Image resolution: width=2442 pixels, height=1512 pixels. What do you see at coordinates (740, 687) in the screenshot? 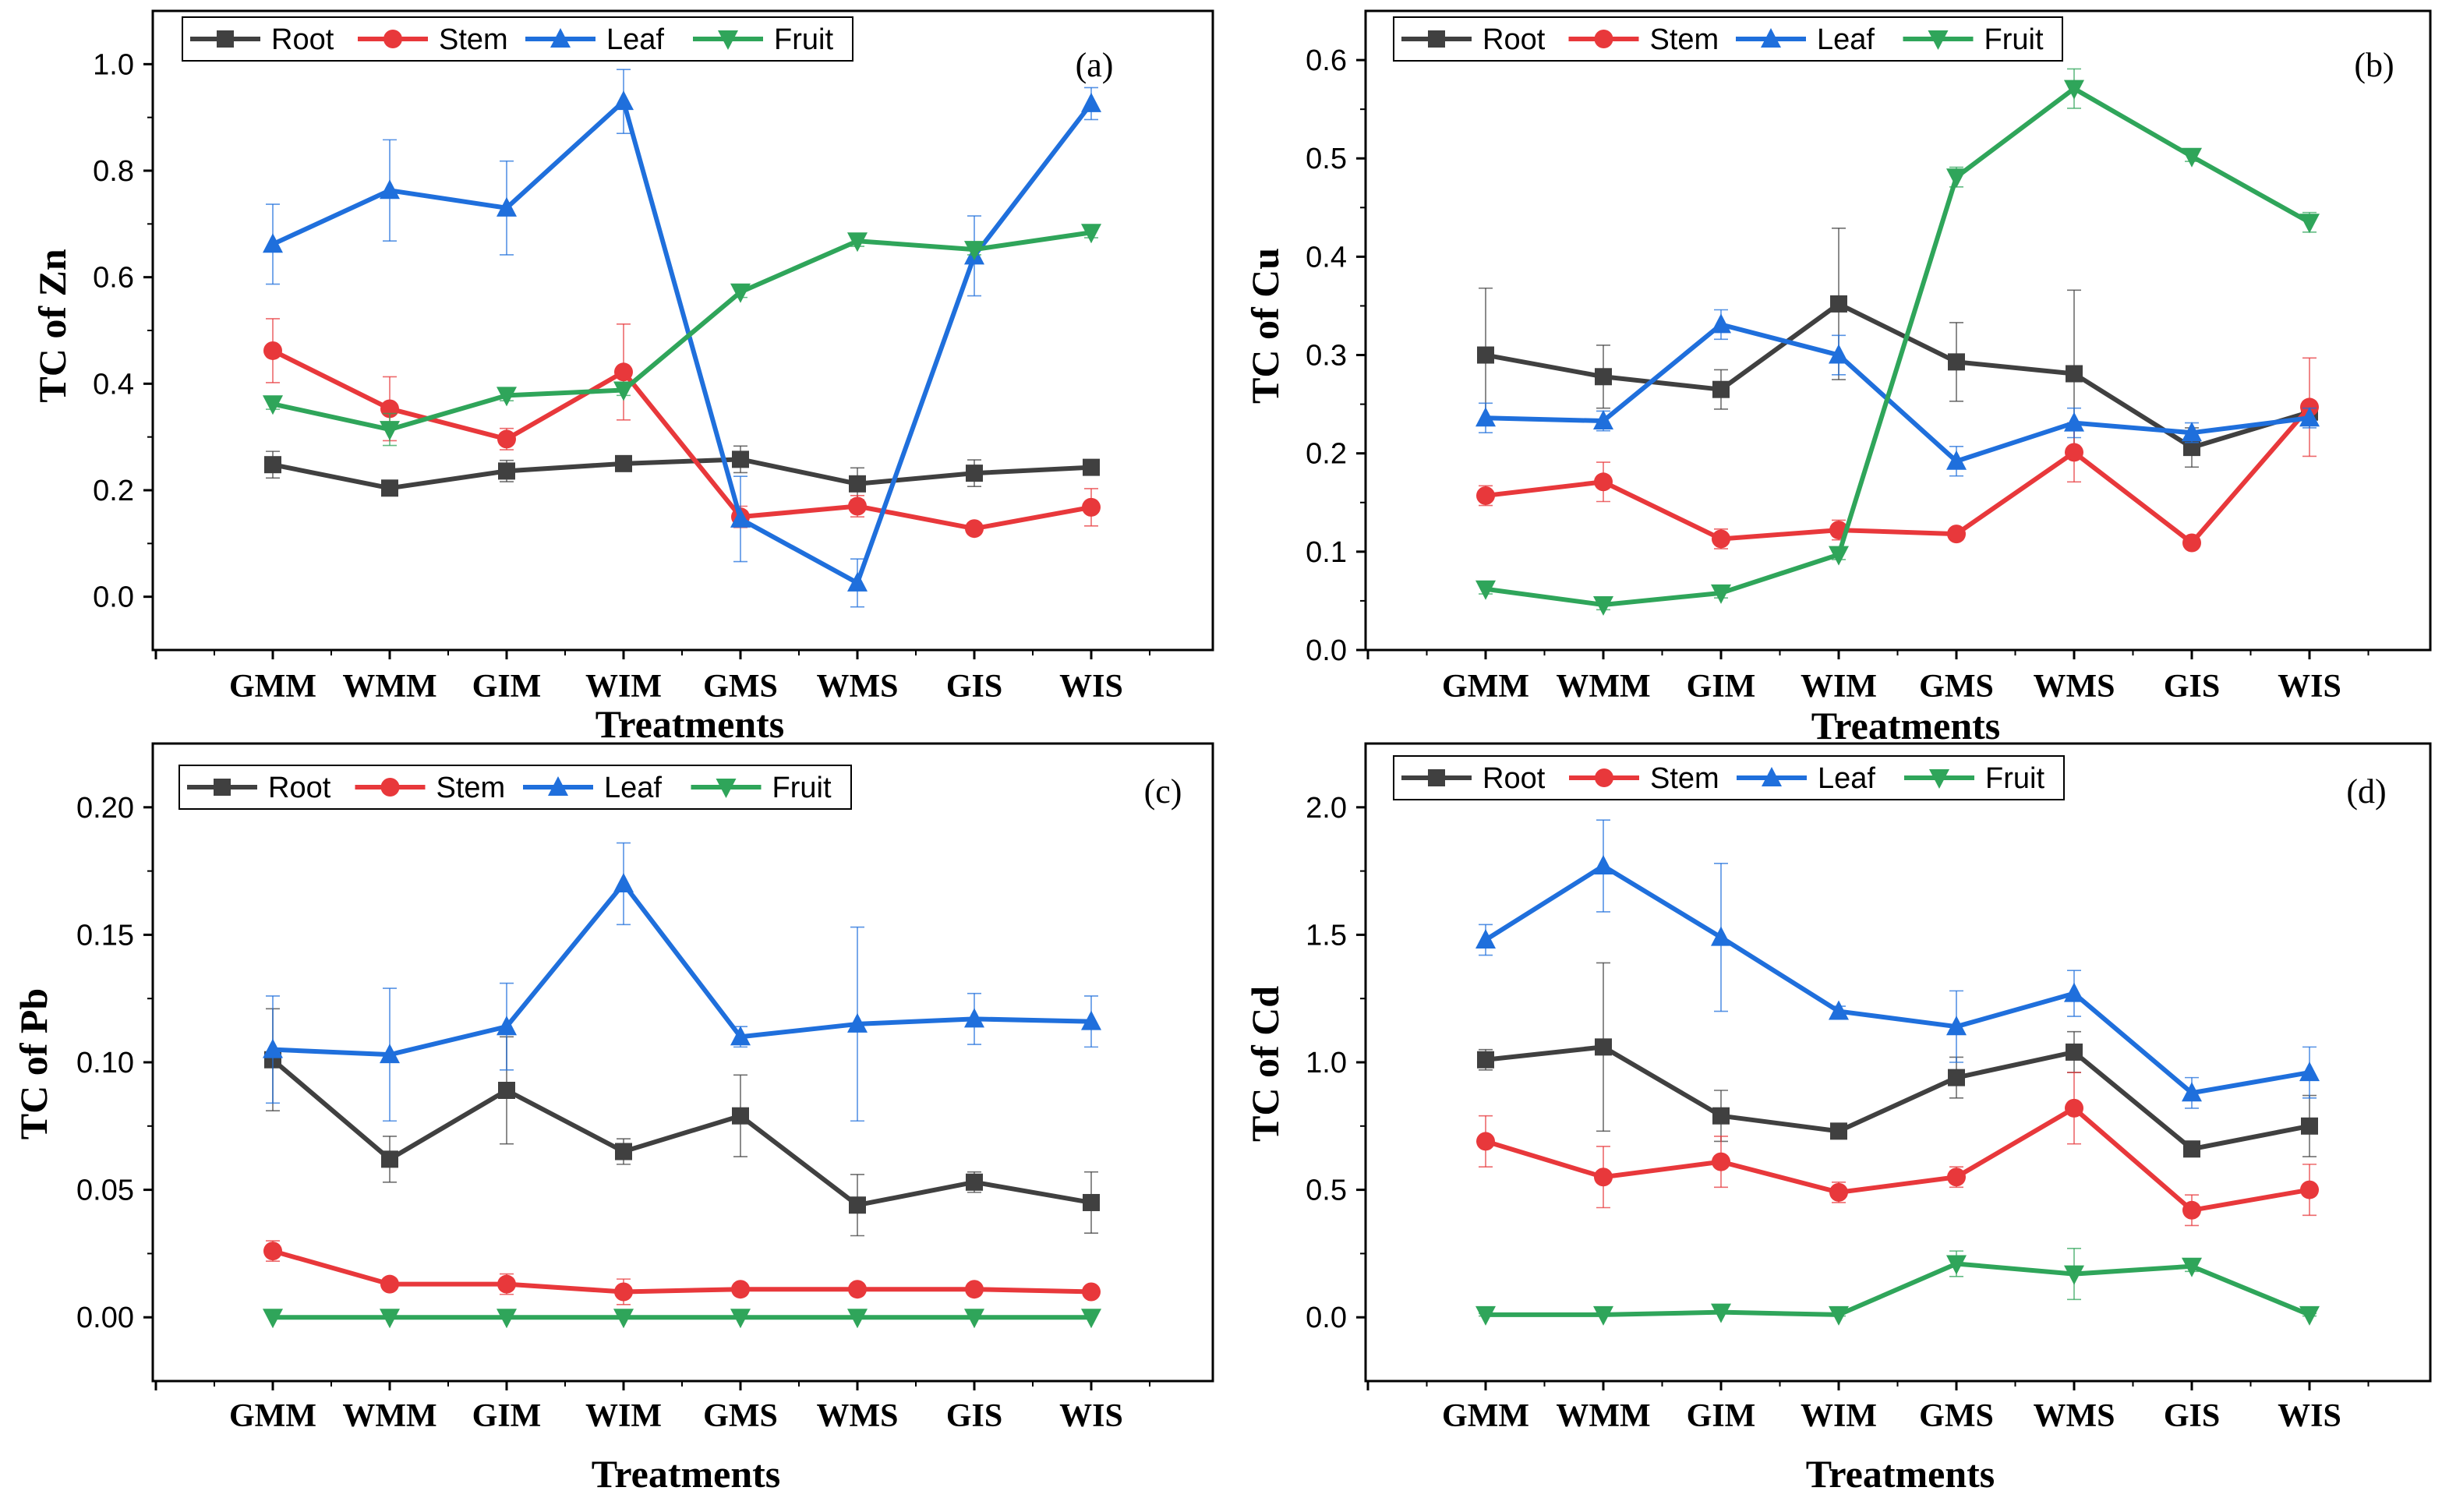
I see `x-category-label: GMS` at bounding box center [740, 687].